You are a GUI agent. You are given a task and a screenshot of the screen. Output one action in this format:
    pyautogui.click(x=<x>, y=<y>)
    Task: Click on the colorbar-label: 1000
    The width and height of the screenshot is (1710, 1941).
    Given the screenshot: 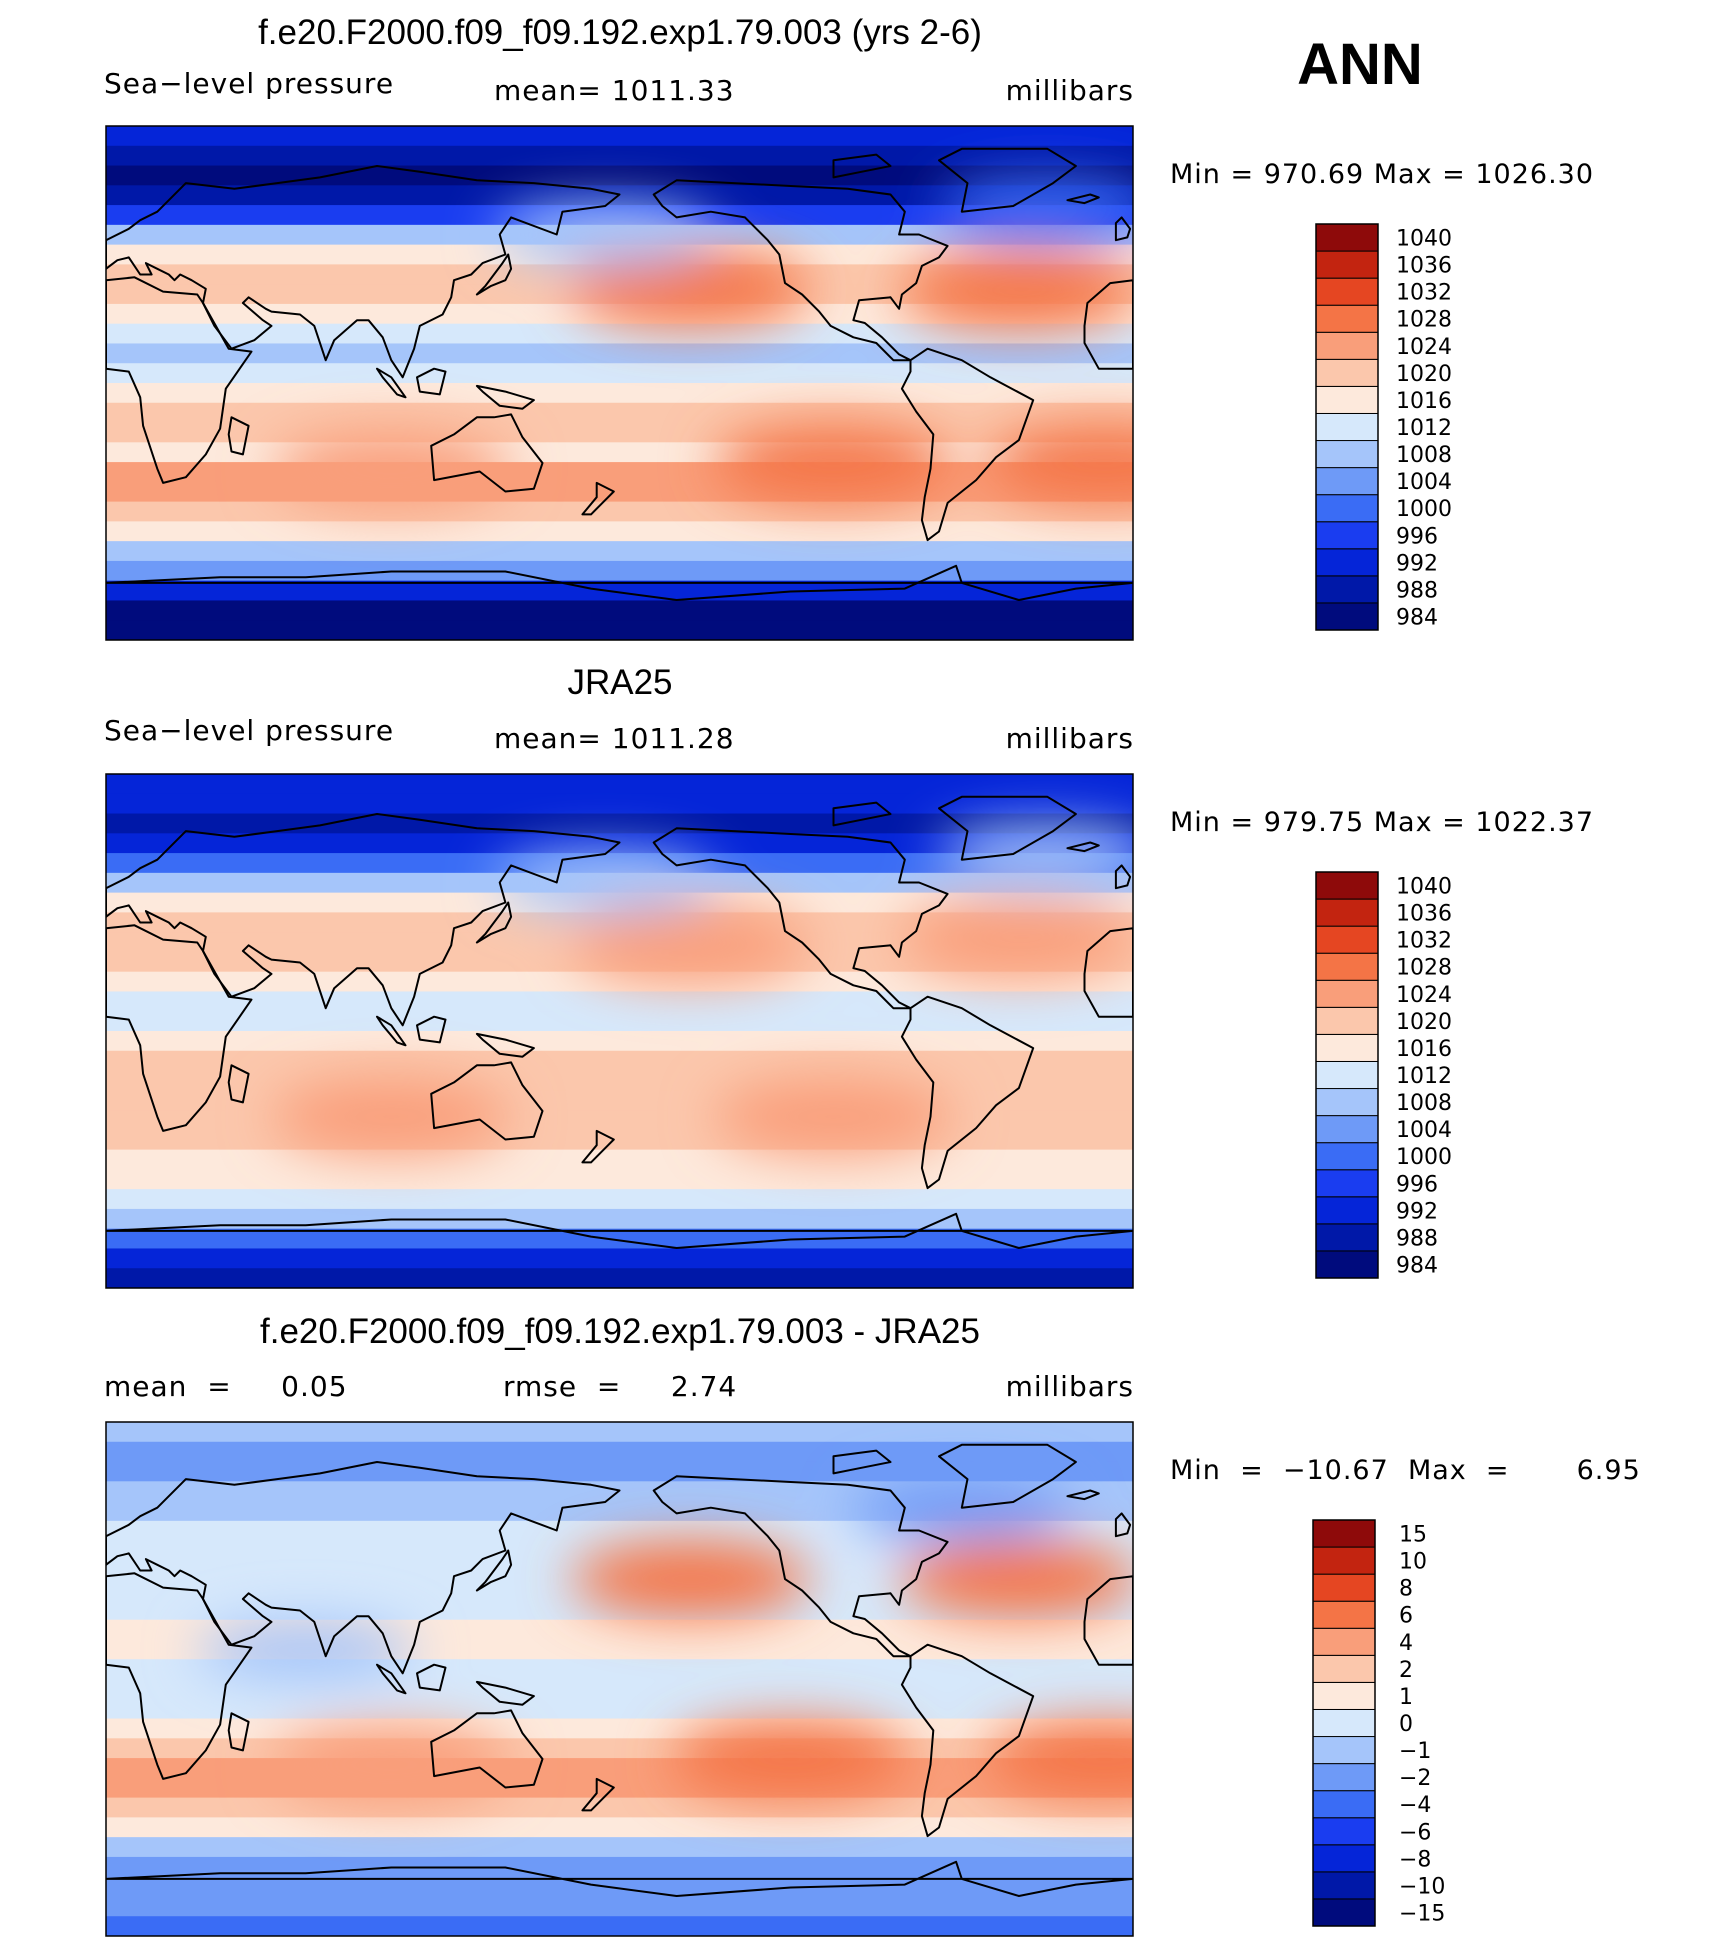 What is the action you would take?
    pyautogui.click(x=1424, y=1157)
    